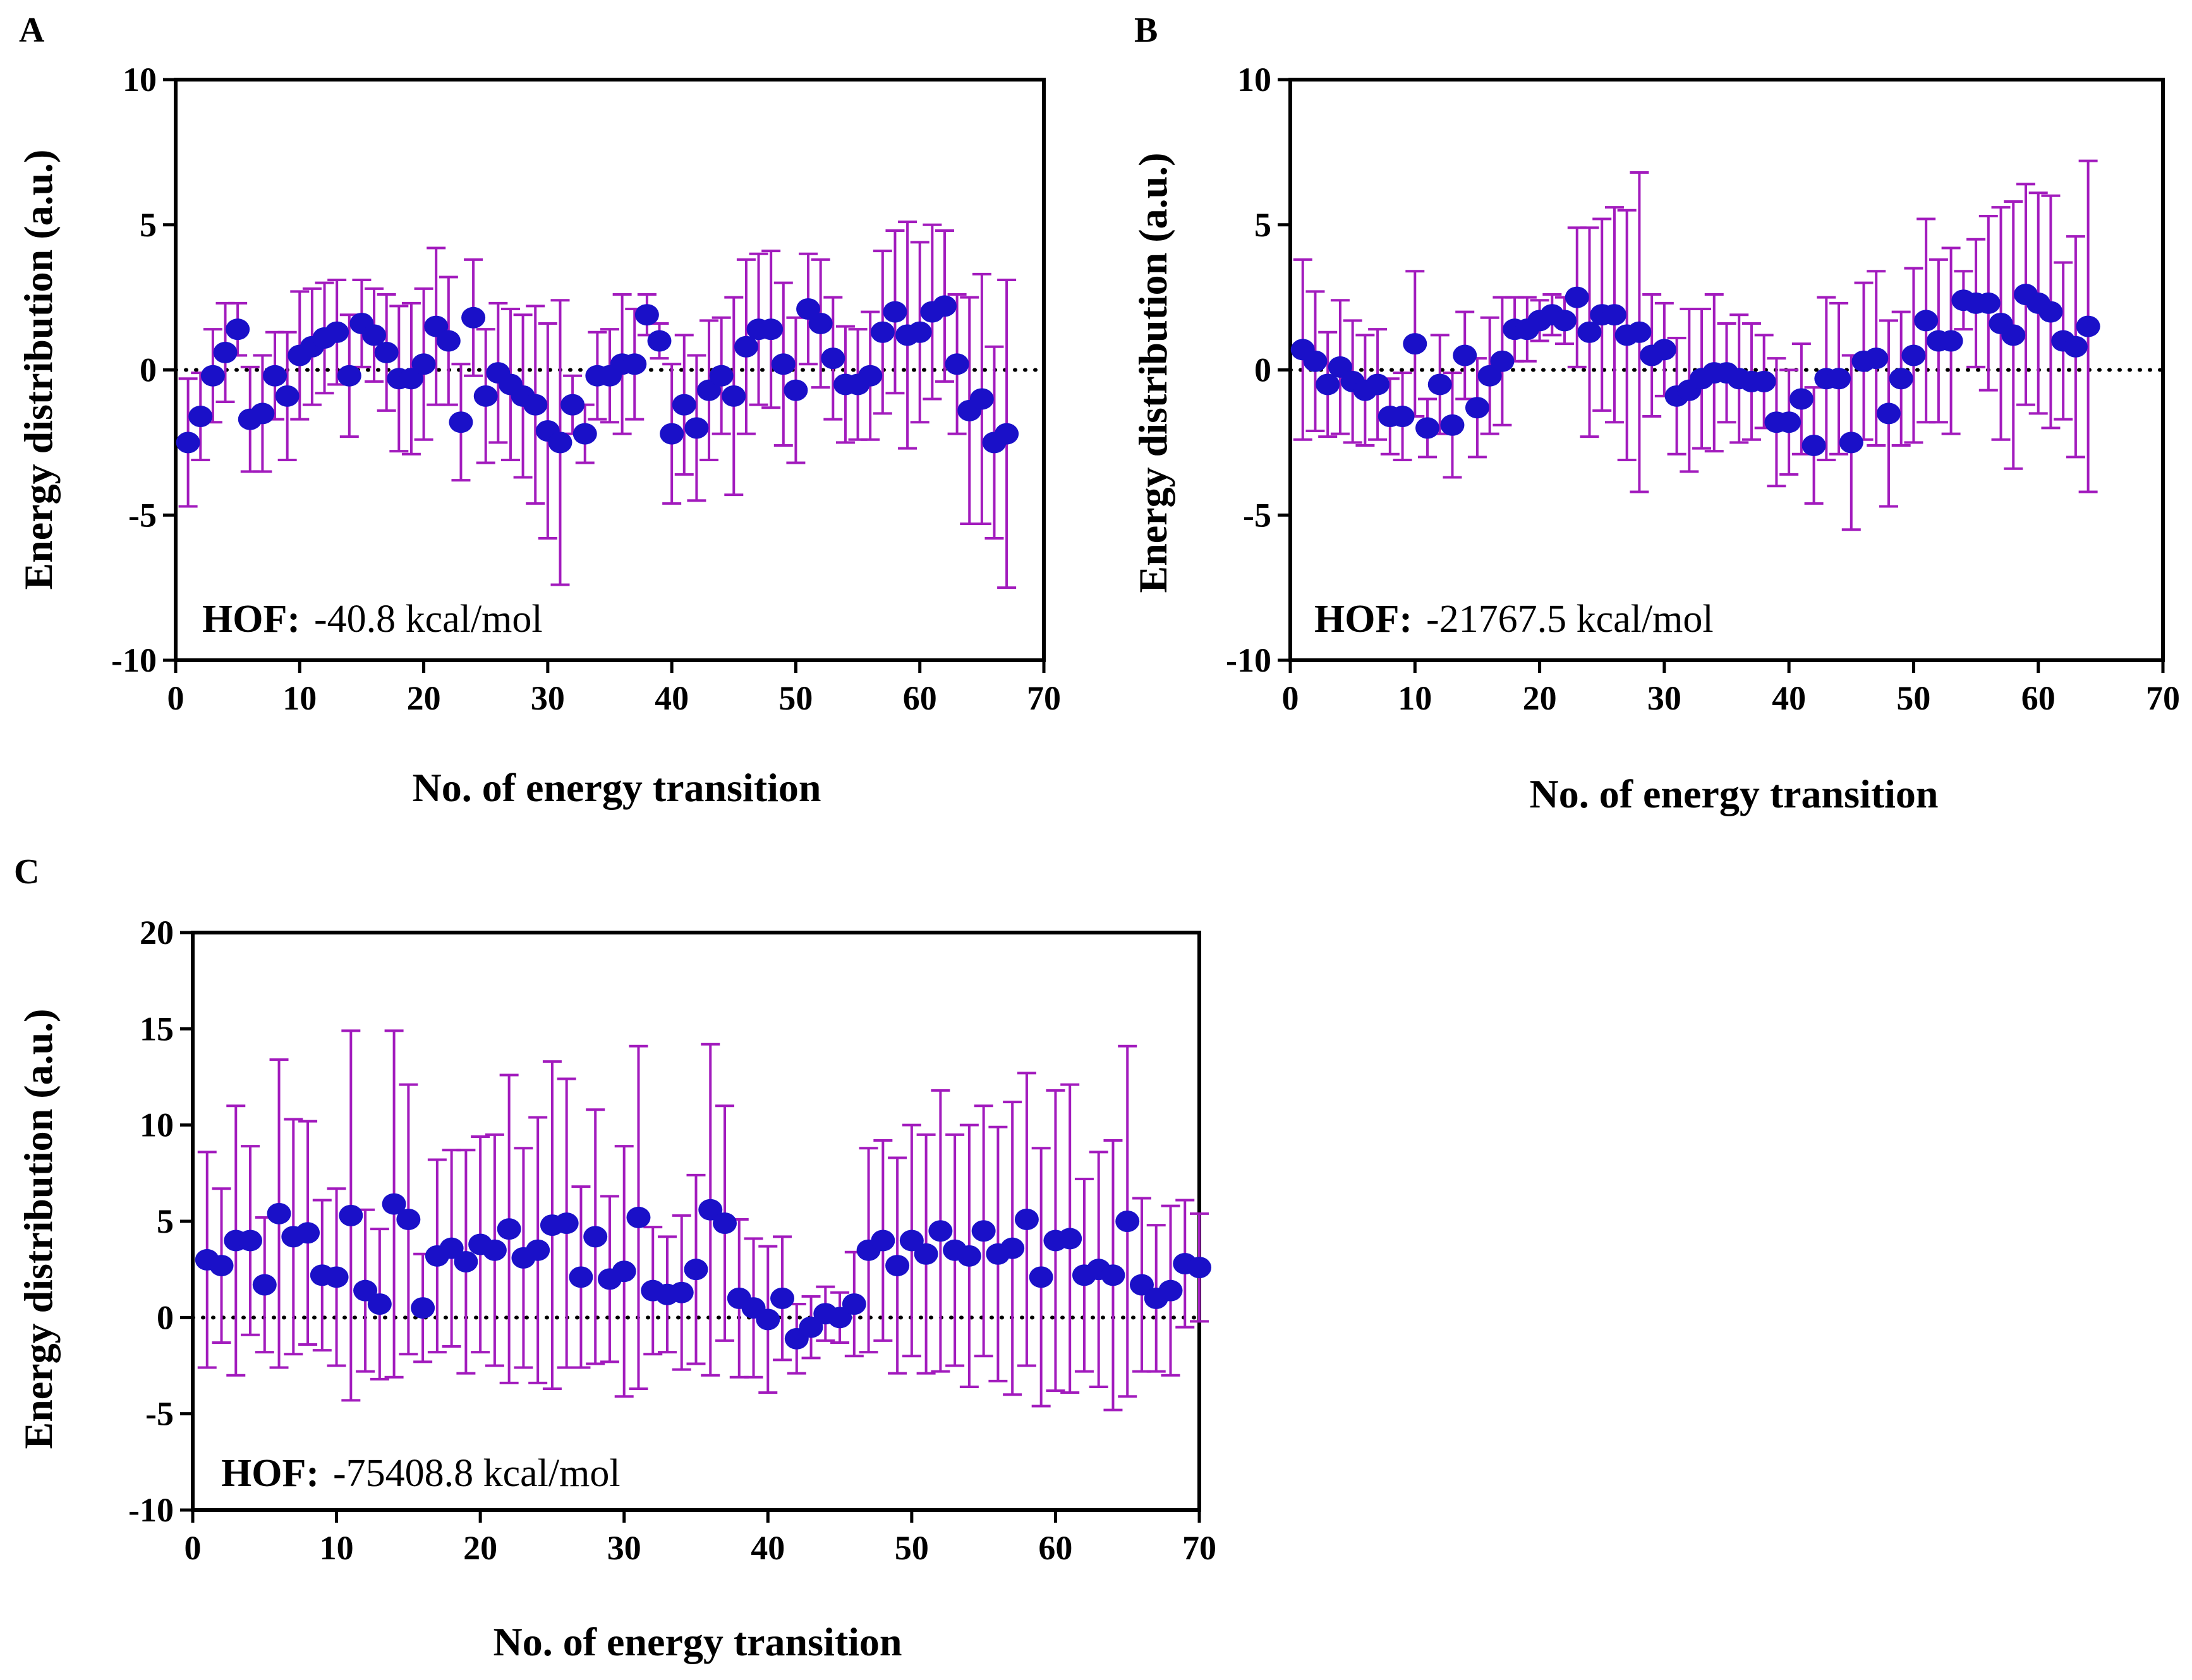  What do you see at coordinates (1146, 30) in the screenshot?
I see `panel-label: B` at bounding box center [1146, 30].